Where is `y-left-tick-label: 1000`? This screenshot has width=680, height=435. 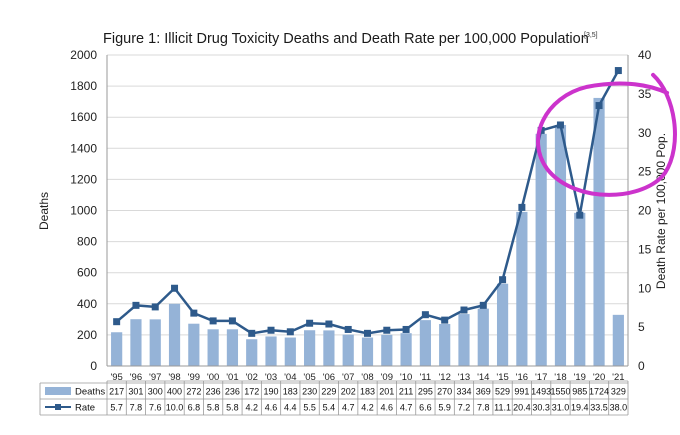
y-left-tick-label: 1000 is located at coordinates (83, 211).